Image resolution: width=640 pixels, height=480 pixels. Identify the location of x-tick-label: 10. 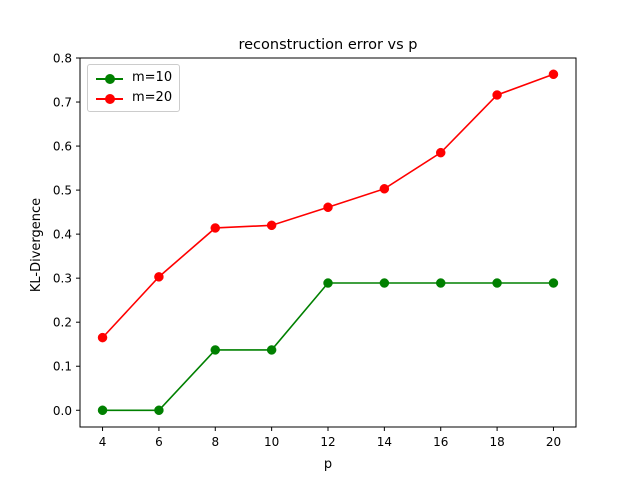
(271, 442).